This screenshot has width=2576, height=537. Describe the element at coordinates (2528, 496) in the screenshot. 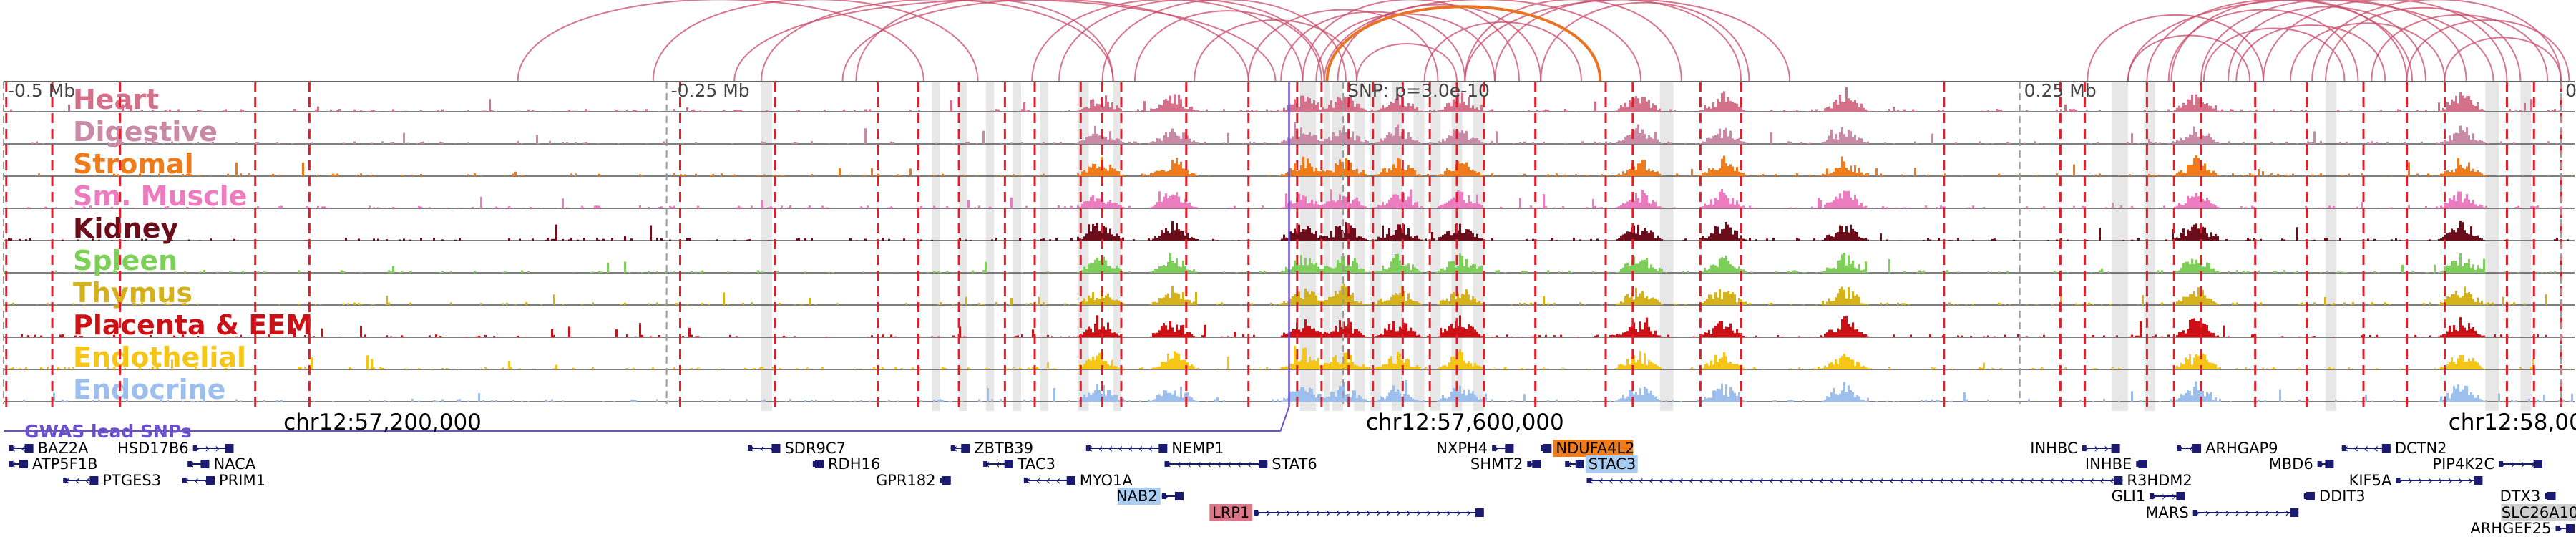

I see `gene-dtx3: ›DTX3` at that location.